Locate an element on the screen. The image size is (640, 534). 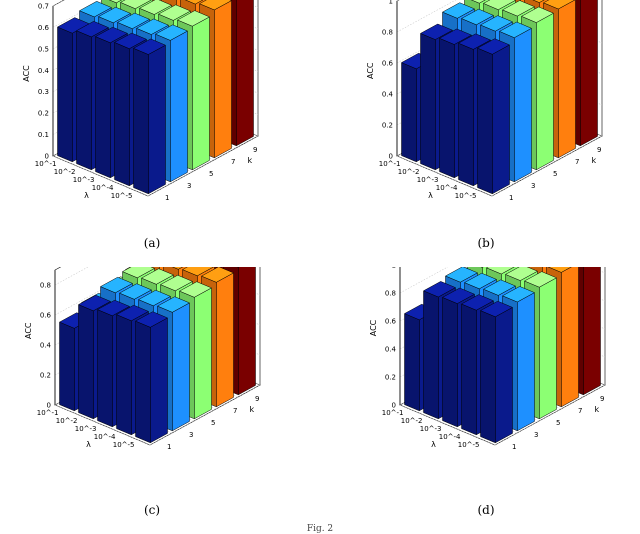
z-tick-label: 0.4 is located at coordinates (44, 71).